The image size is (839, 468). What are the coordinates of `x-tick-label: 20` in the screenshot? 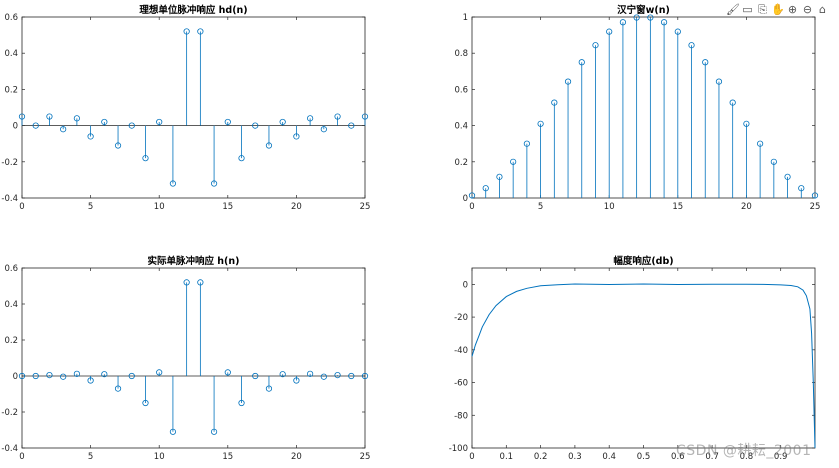 It's located at (296, 457).